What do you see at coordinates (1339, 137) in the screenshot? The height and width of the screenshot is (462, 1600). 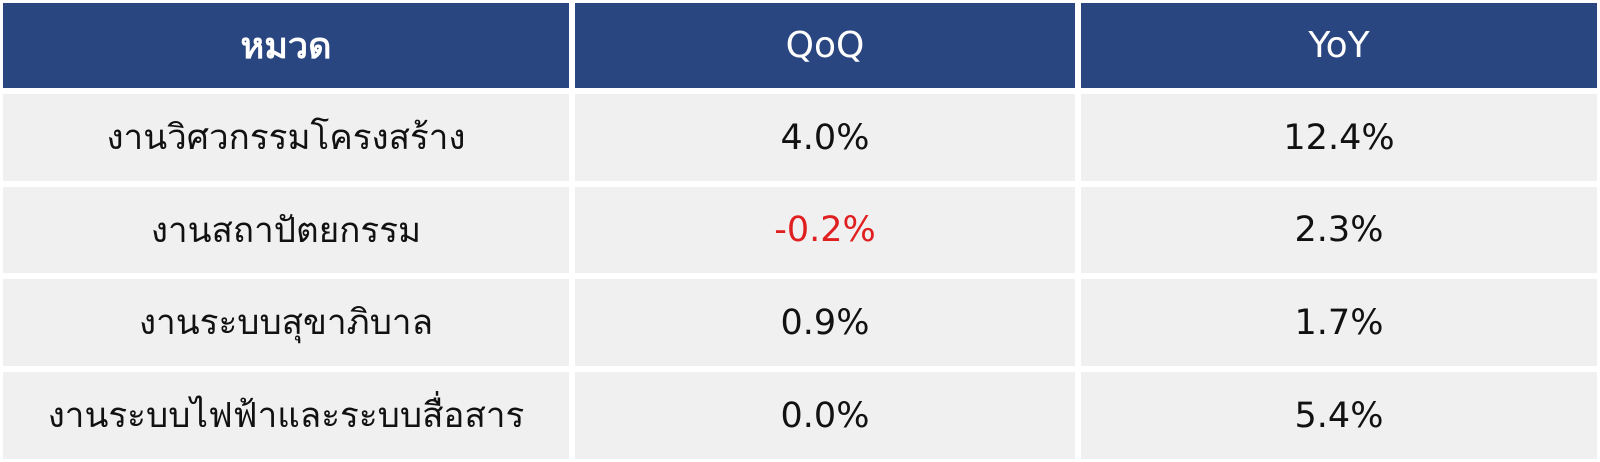 I see `row-1-yoy: 12.4%` at bounding box center [1339, 137].